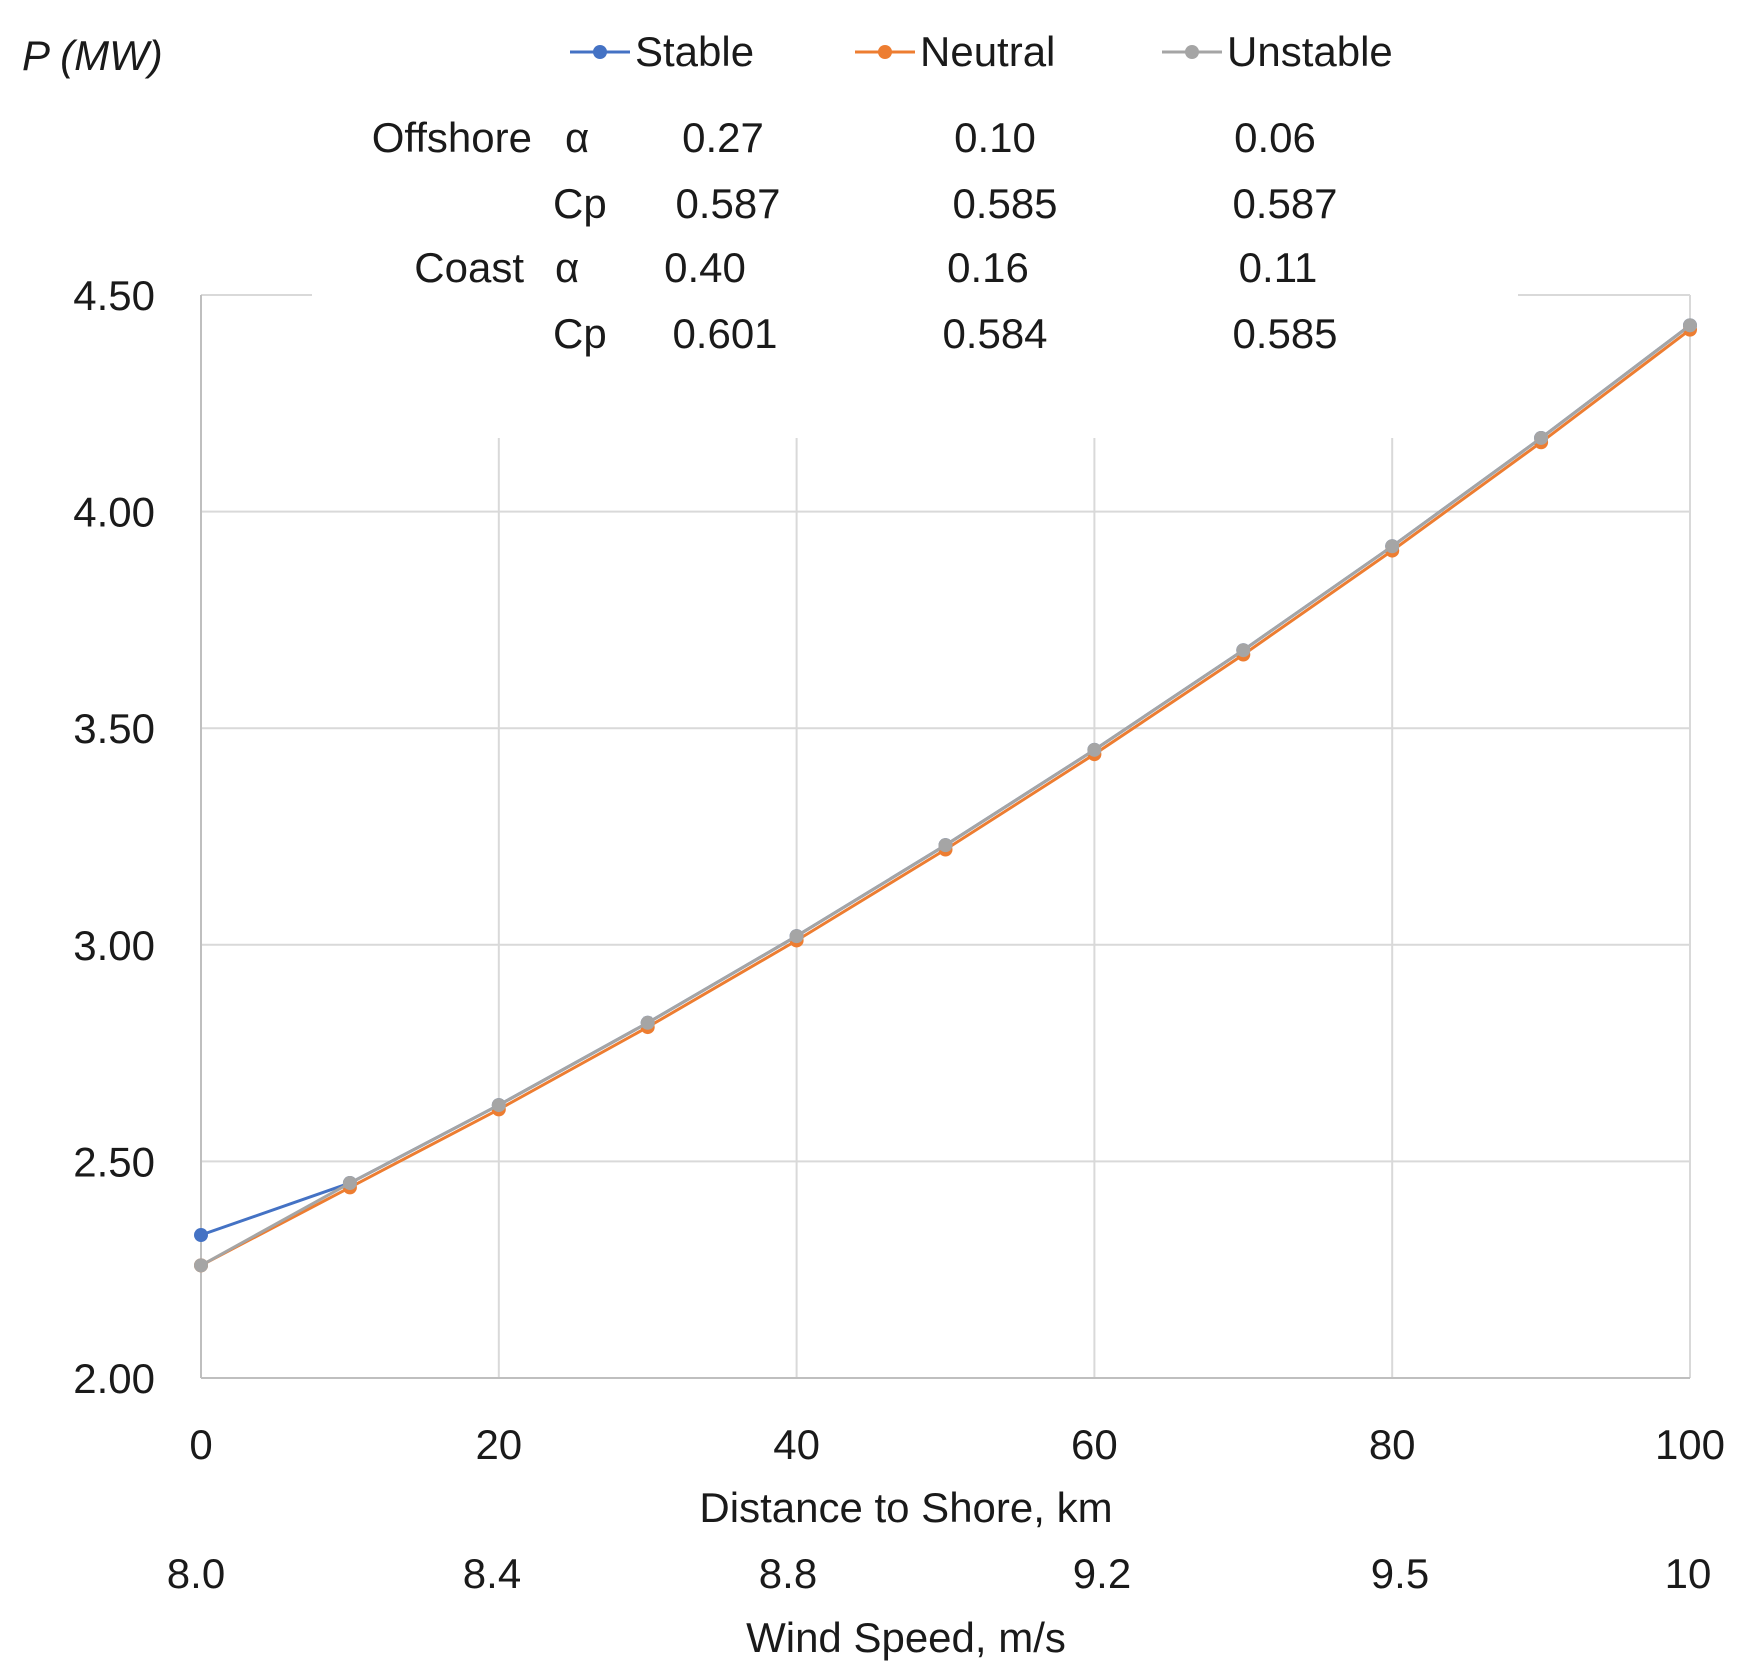  I want to click on legend-marker-stable, so click(600, 52).